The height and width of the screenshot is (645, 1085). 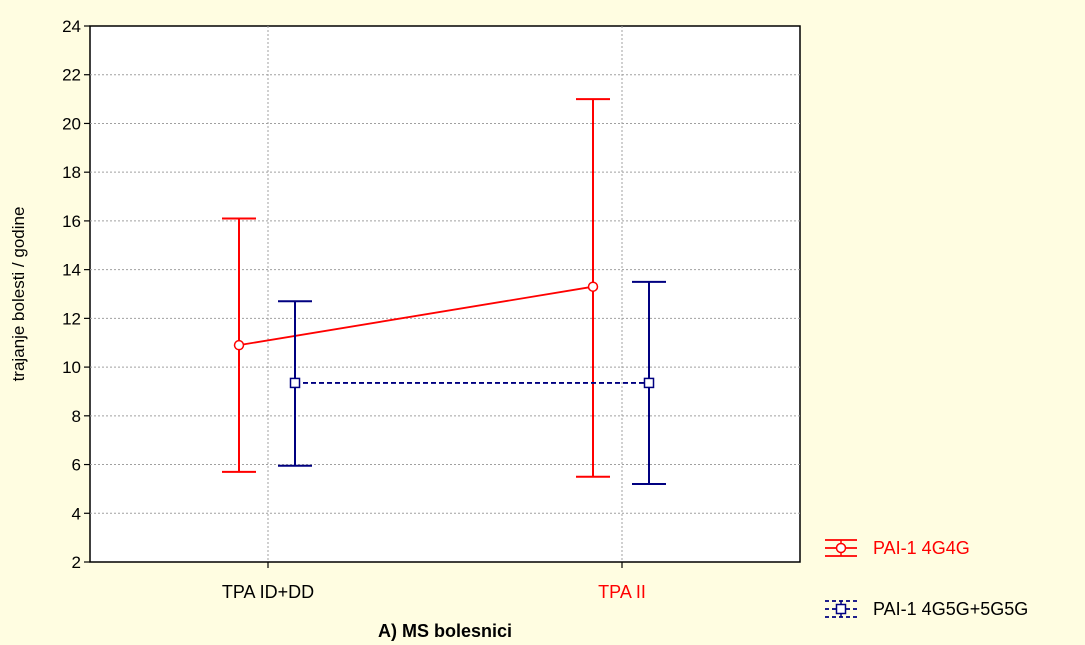 What do you see at coordinates (76, 416) in the screenshot?
I see `y-tick-label: 8` at bounding box center [76, 416].